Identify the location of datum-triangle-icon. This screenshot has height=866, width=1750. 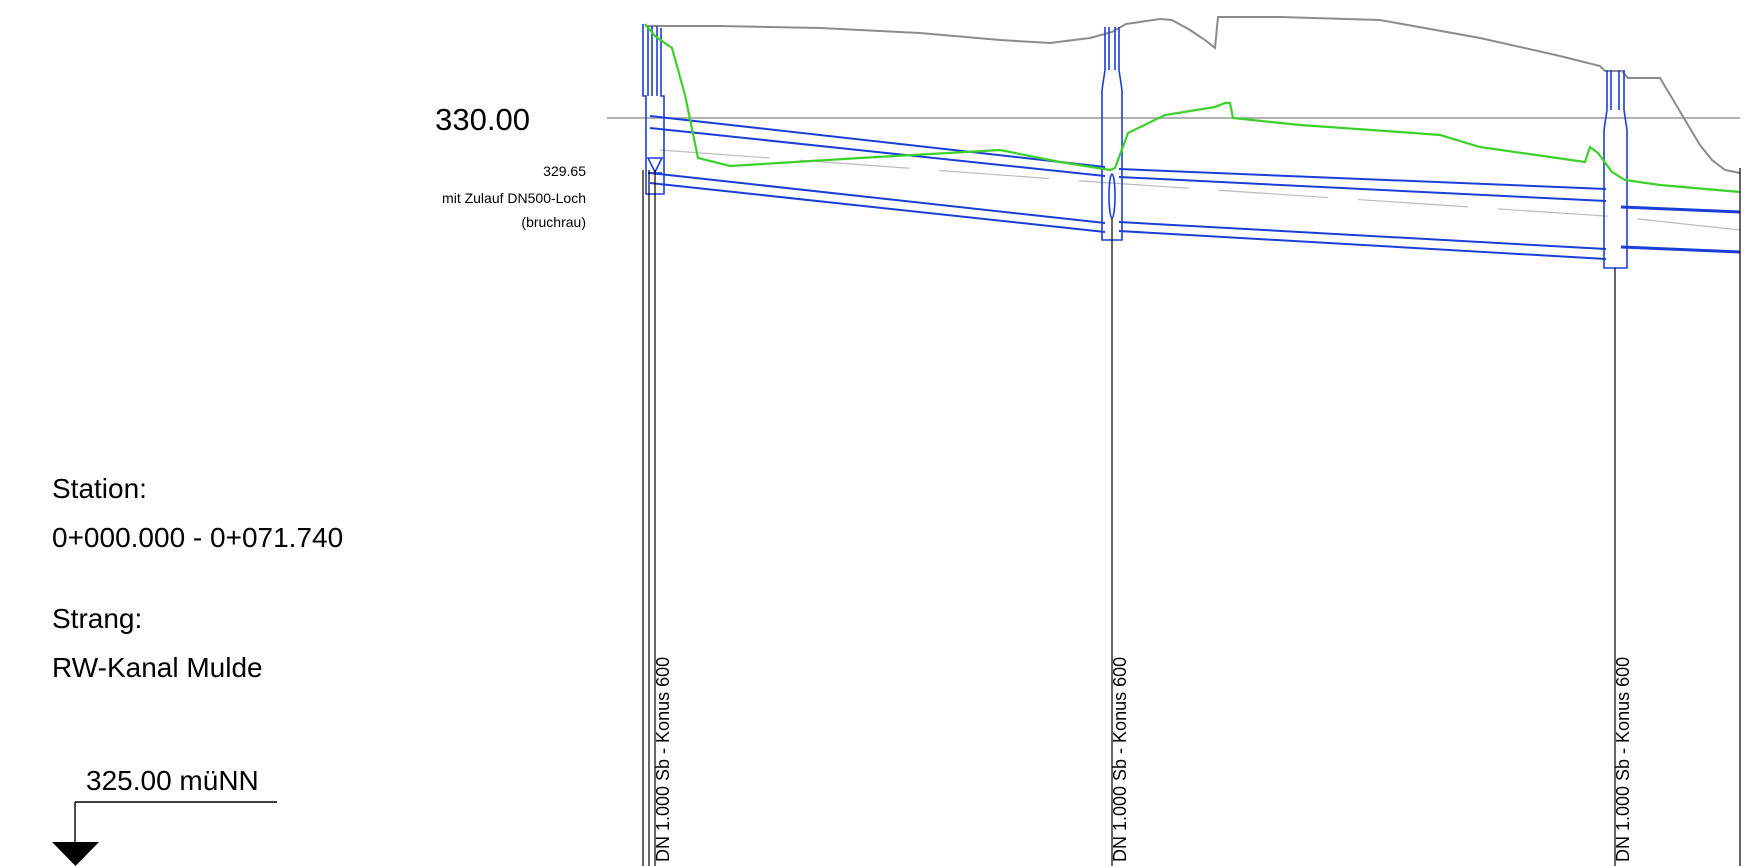
(75, 854).